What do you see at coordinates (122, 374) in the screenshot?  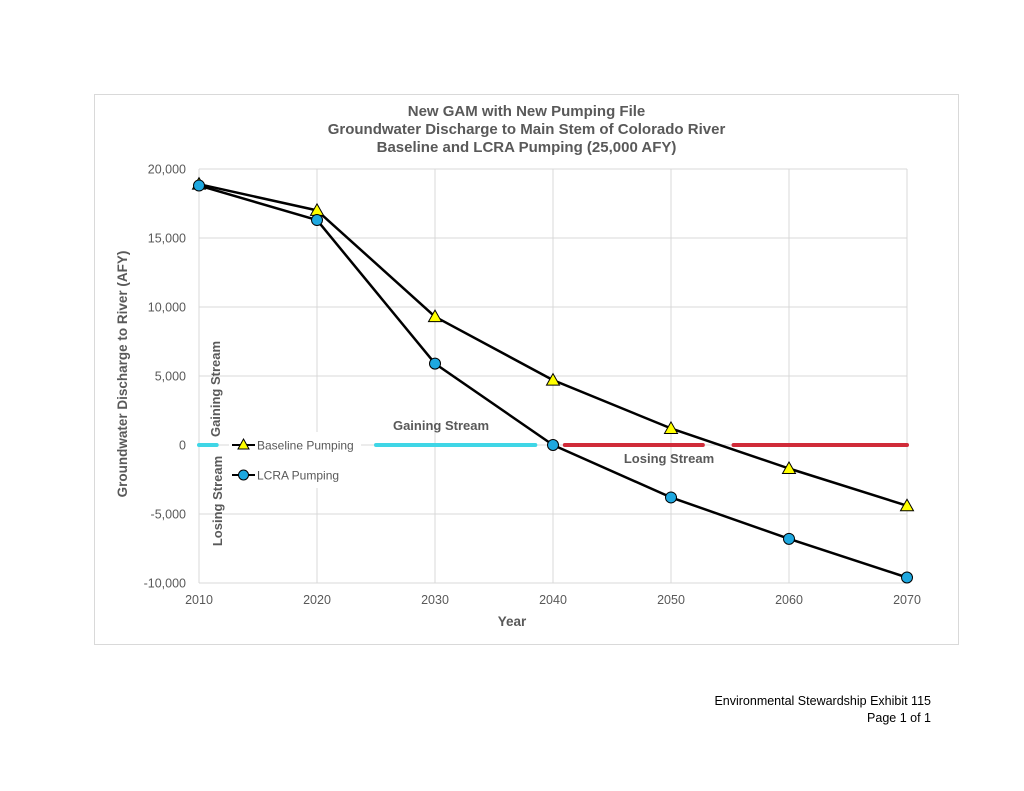 I see `y-axis-label: Groundwater Discharge to River (AFY)` at bounding box center [122, 374].